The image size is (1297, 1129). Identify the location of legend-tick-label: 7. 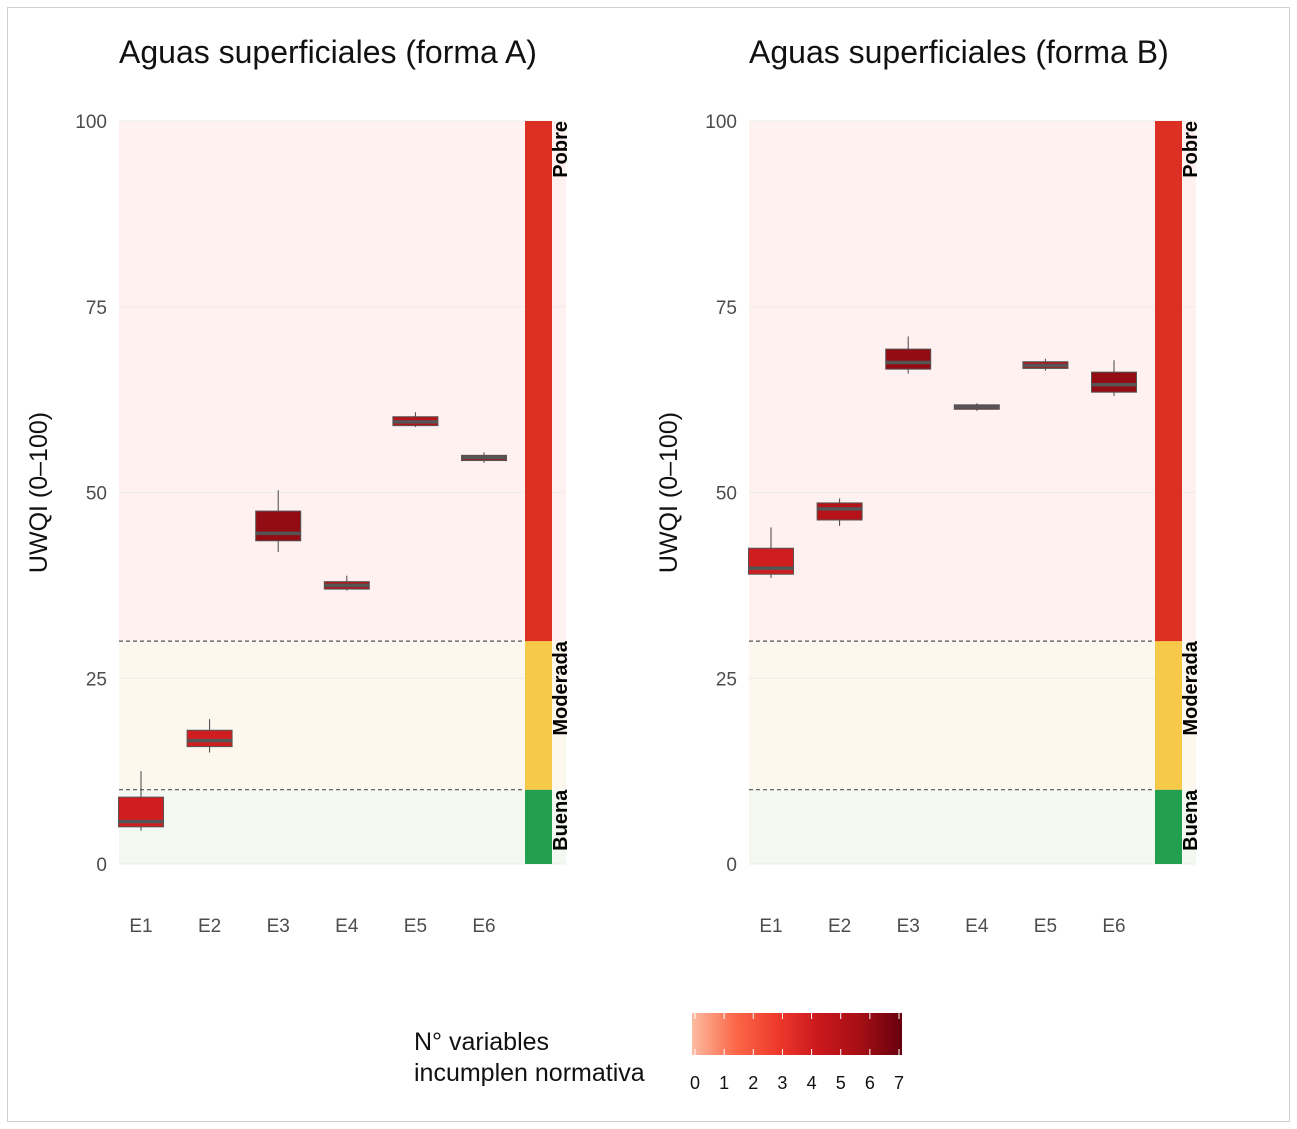
(899, 1083).